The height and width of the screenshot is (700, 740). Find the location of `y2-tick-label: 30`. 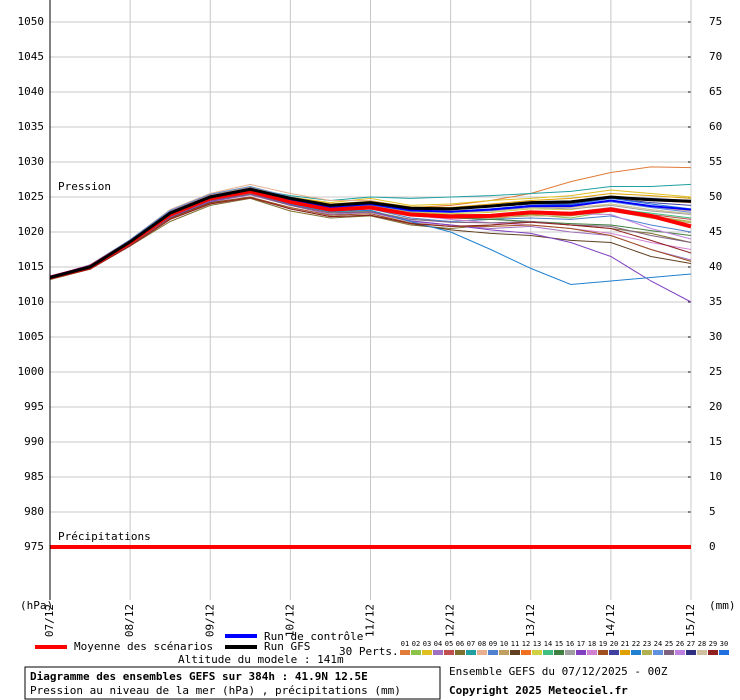

y2-tick-label: 30 is located at coordinates (715, 336).